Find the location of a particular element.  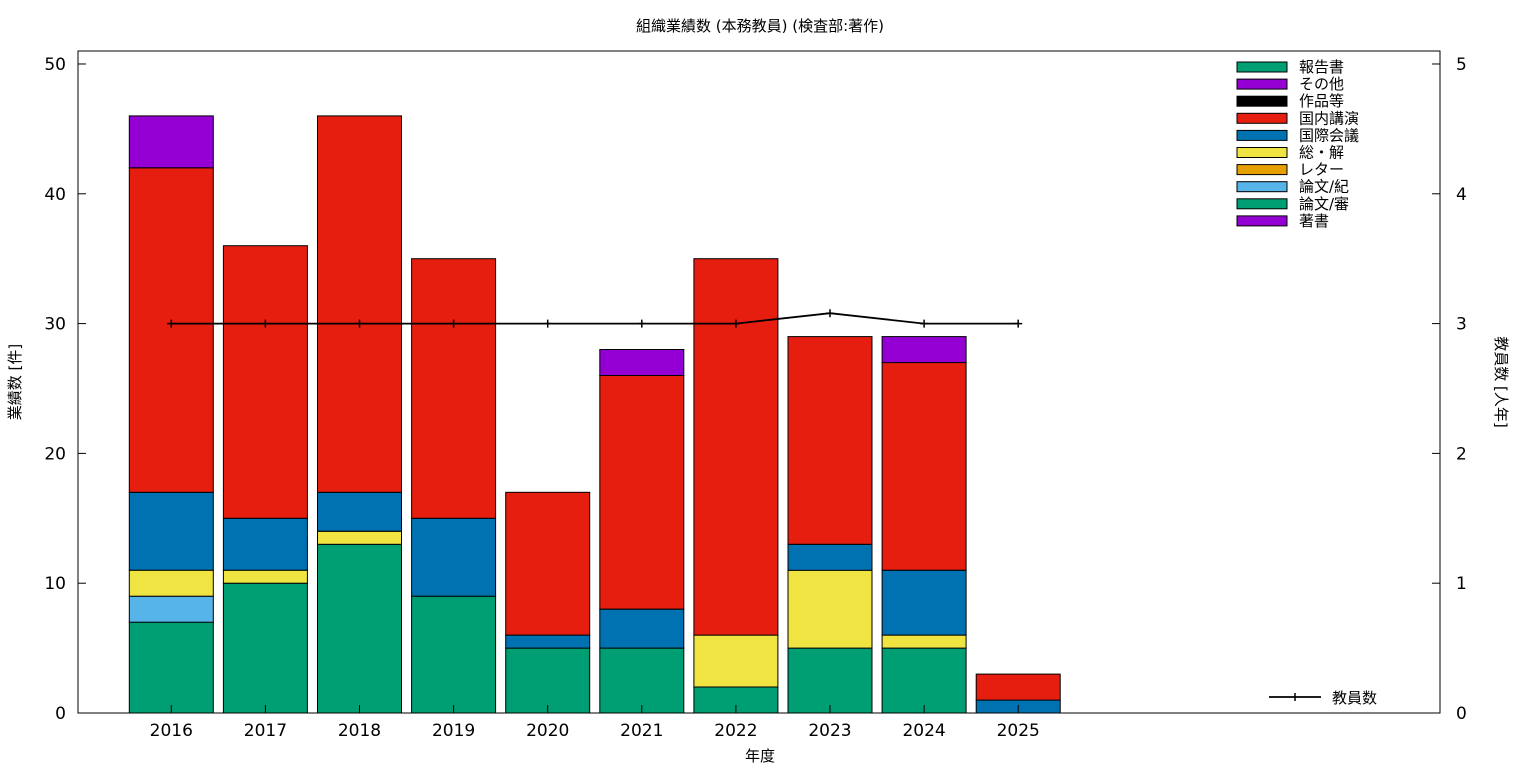

legend-label-5: 総・解 is located at coordinates (1321, 153).